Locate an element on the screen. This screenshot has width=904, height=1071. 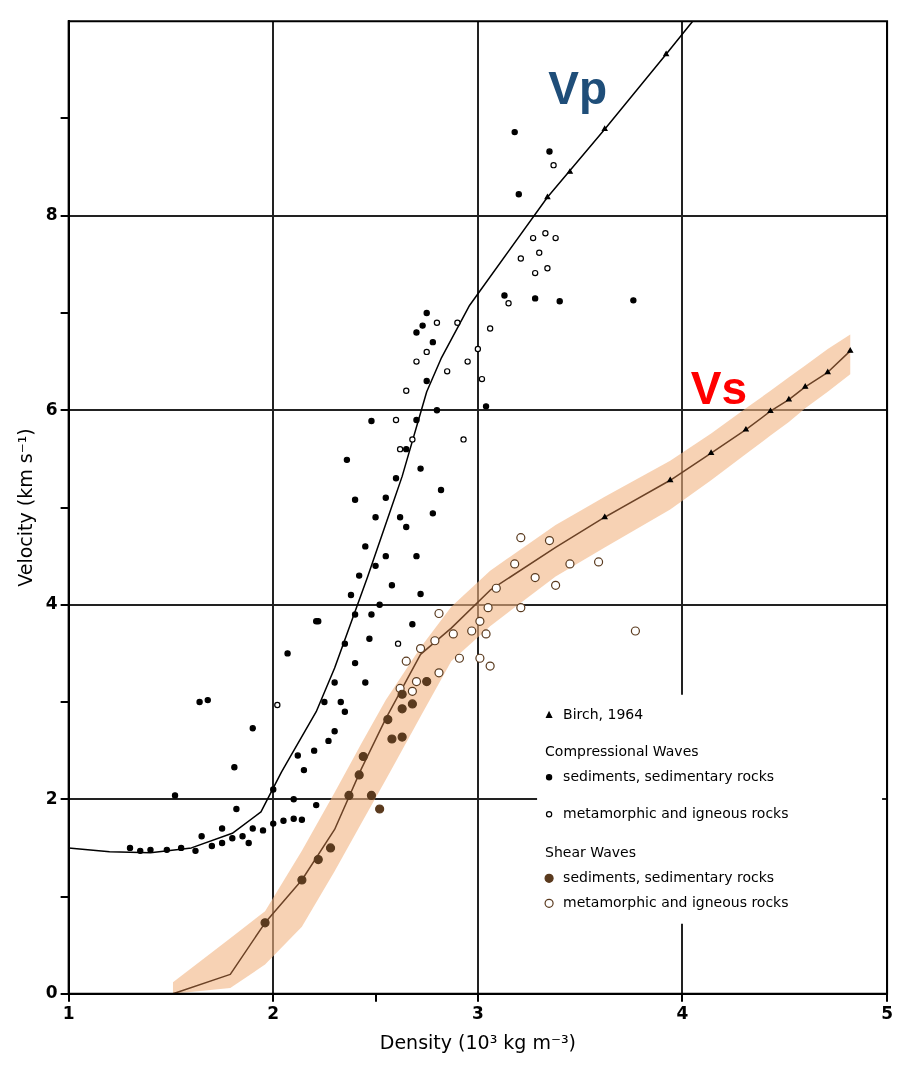
y-tick-label: 8 is located at coordinates (51, 214).